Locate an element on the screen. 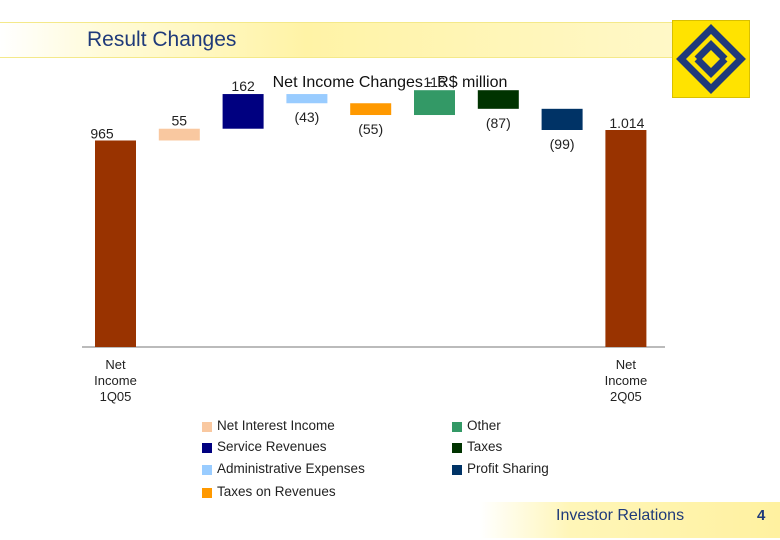  slide-title: Result Changes is located at coordinates (162, 39).